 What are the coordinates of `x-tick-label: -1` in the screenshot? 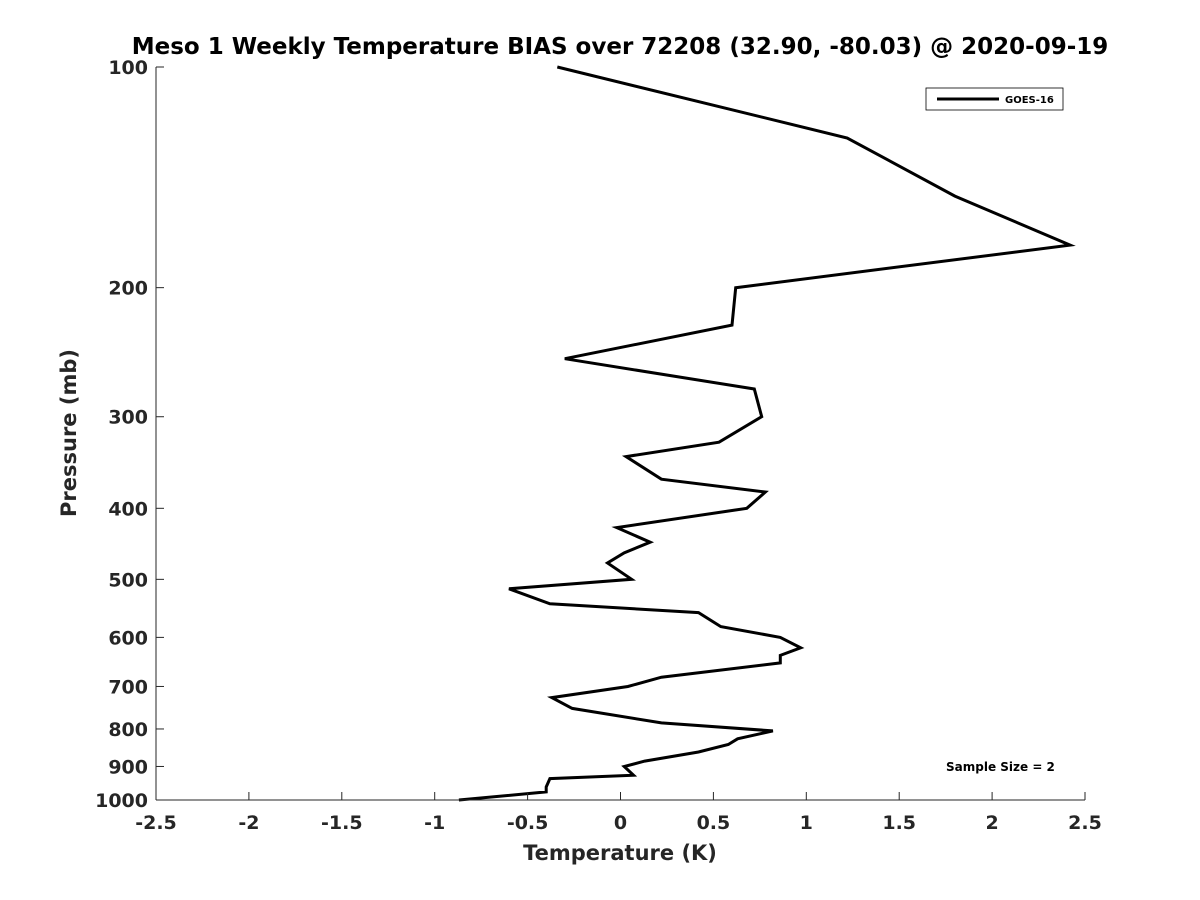 It's located at (434, 823).